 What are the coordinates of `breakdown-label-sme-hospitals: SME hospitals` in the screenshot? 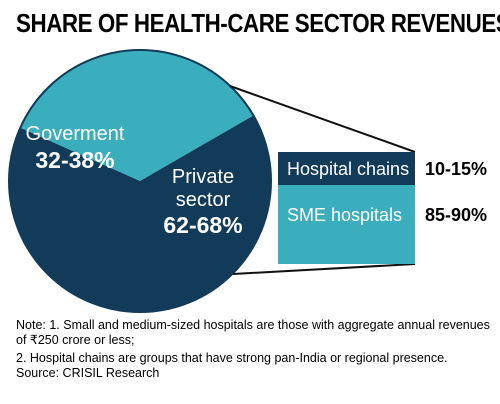 It's located at (344, 215).